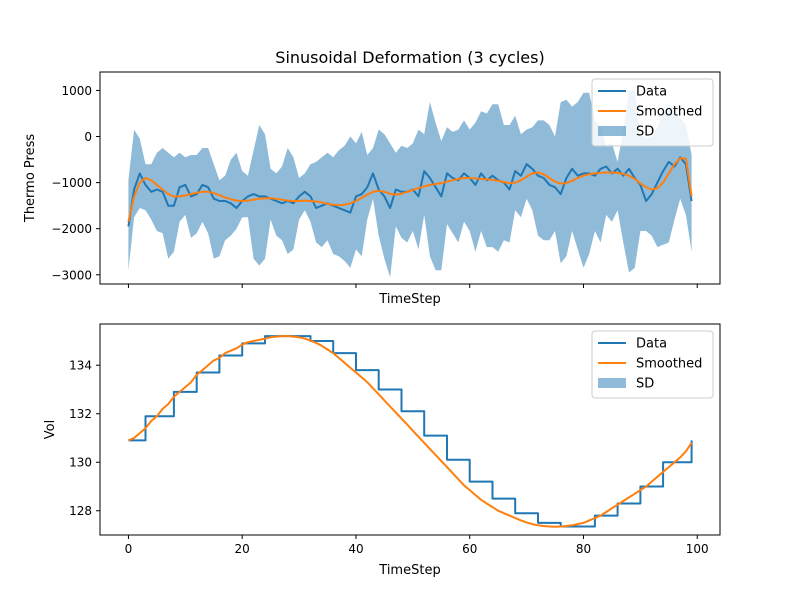 The height and width of the screenshot is (600, 800). Describe the element at coordinates (583, 549) in the screenshot. I see `x-tick-label: 80` at that location.